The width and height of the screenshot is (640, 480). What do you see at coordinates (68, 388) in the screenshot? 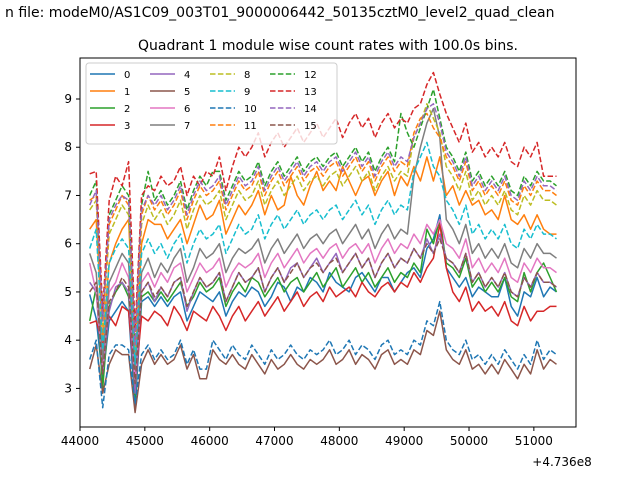
I see `y-tick-label: 3` at bounding box center [68, 388].